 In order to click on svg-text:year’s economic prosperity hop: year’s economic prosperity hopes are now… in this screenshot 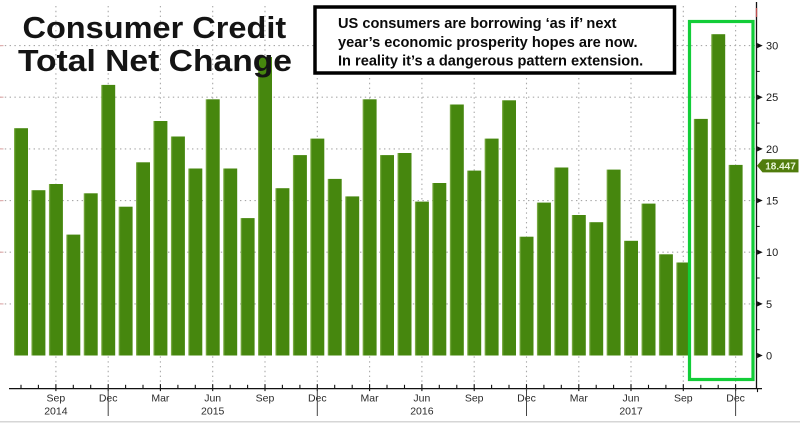, I will do `click(488, 43)`.